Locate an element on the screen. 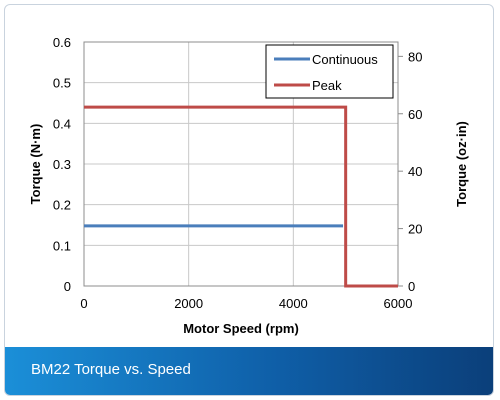 Image resolution: width=500 pixels, height=400 pixels. y2-tick-label: 60 is located at coordinates (415, 114).